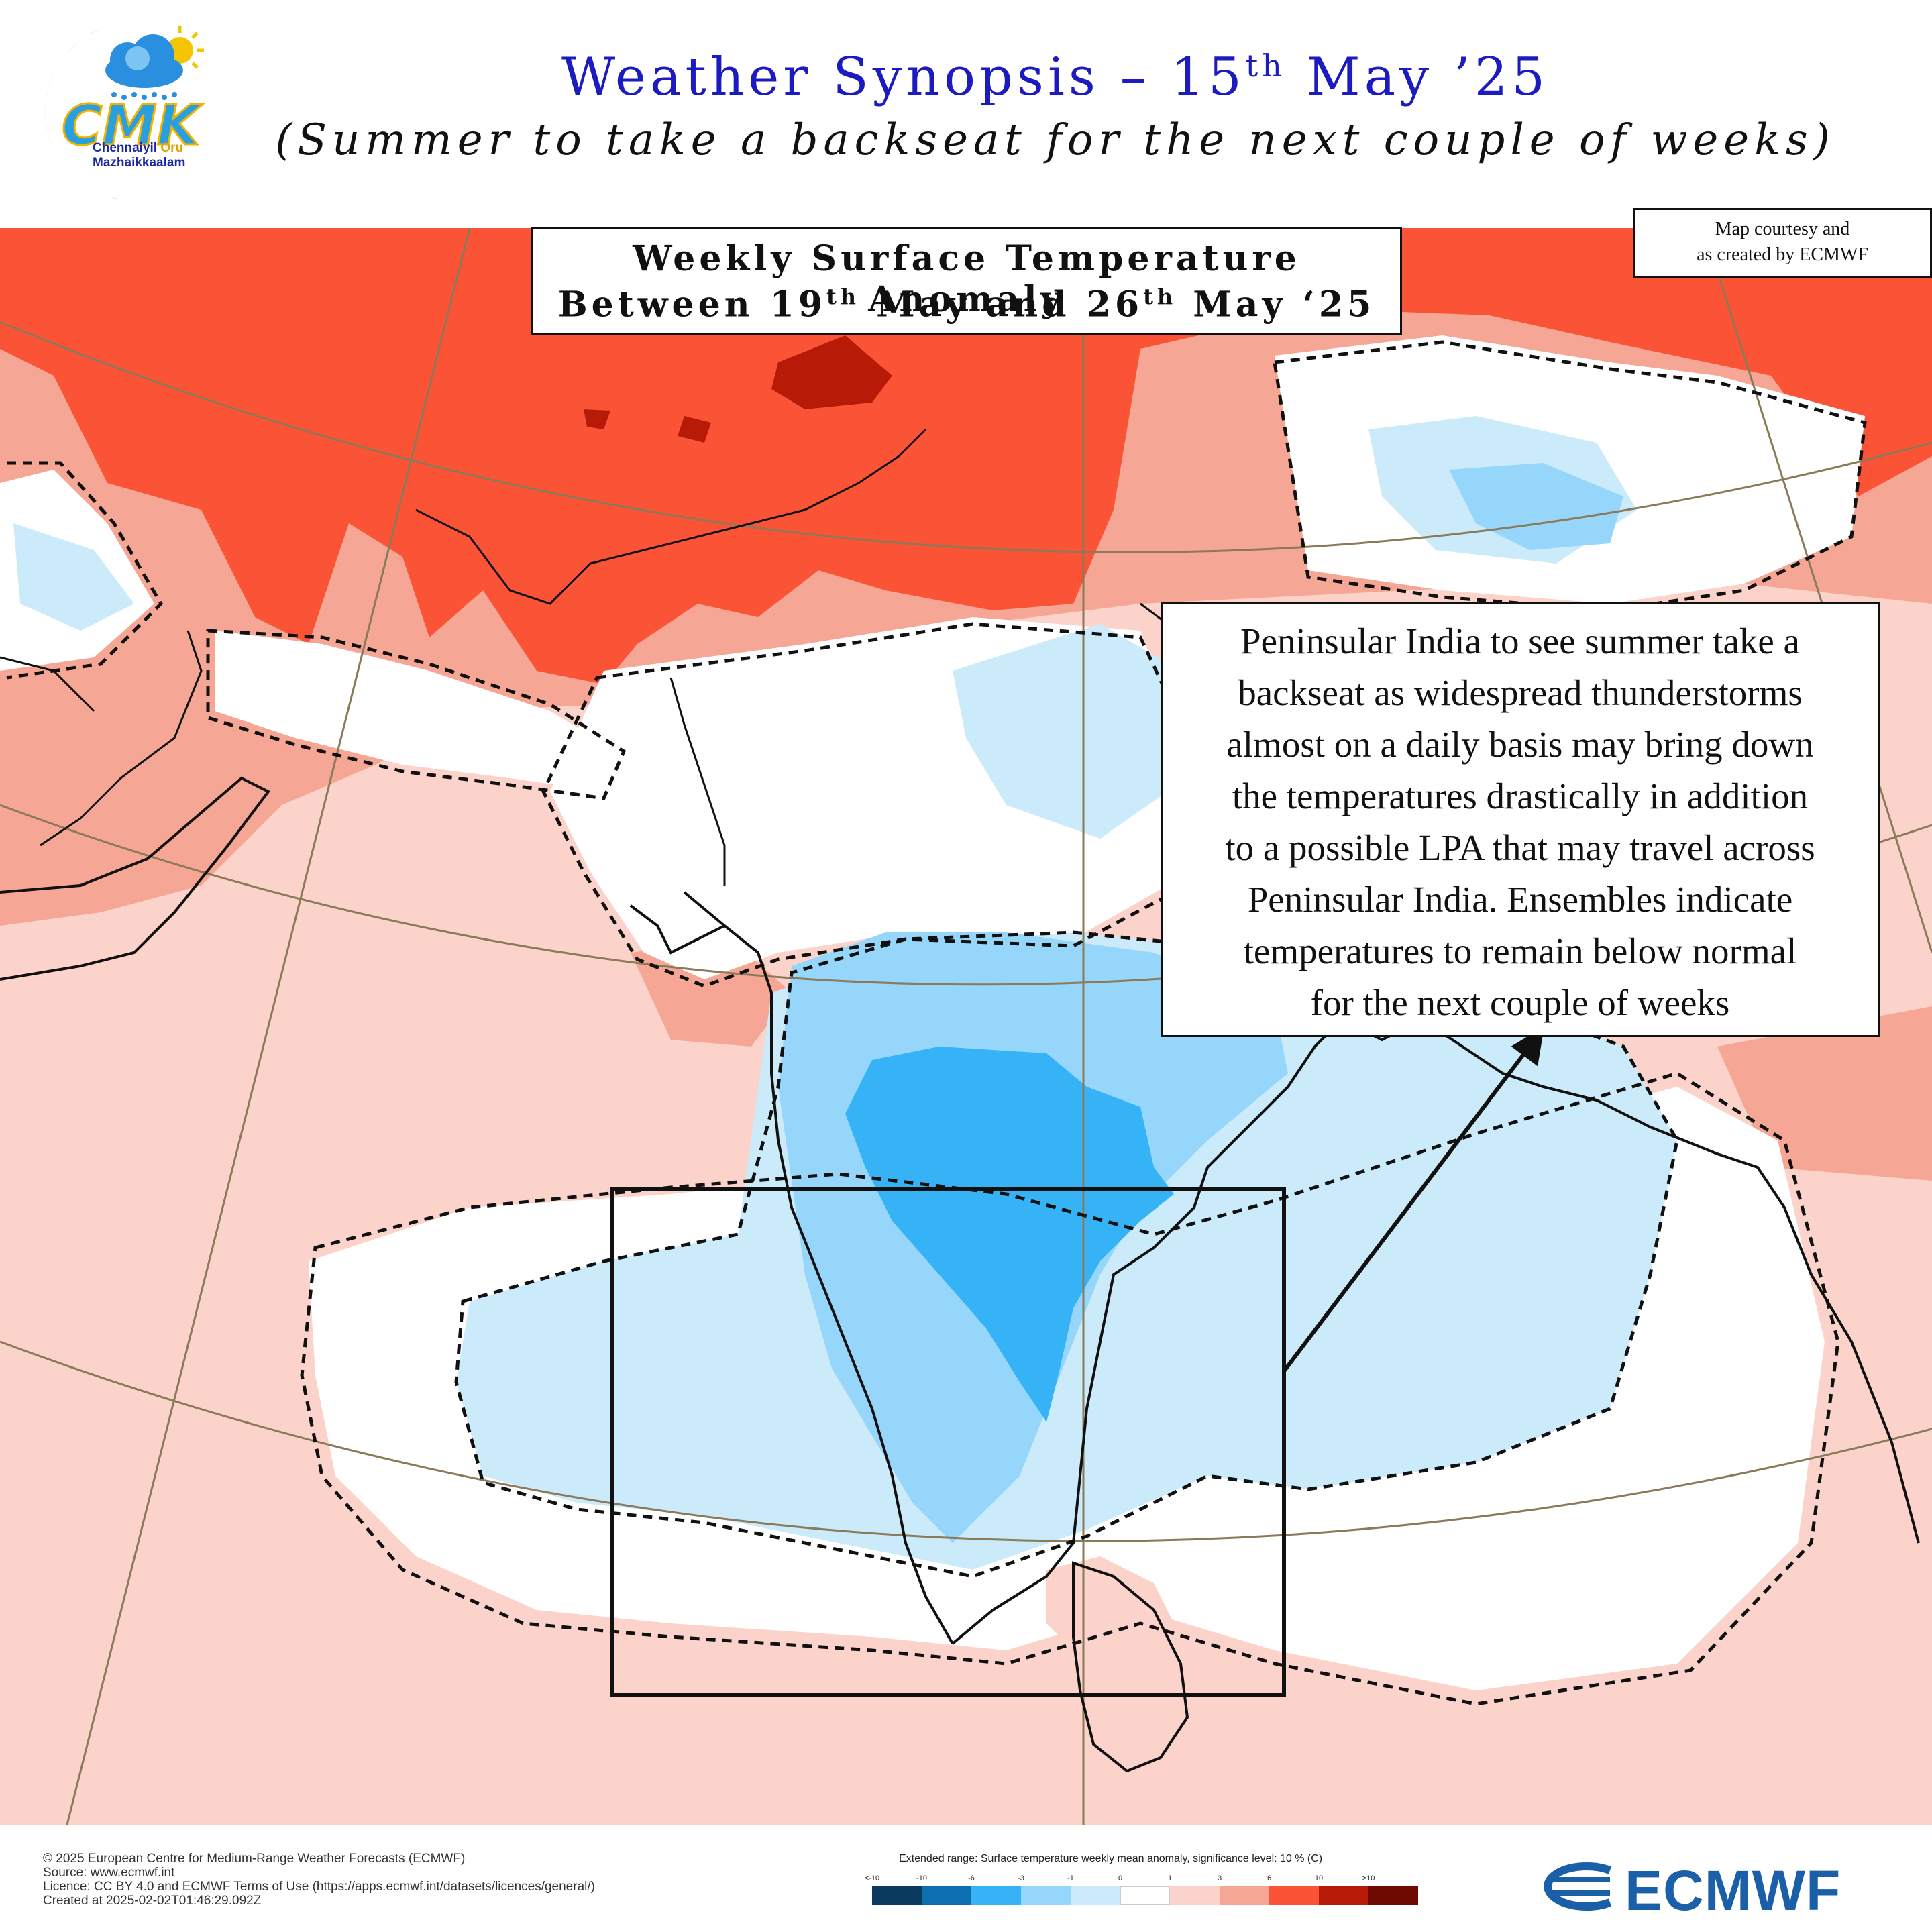 The image size is (1932, 1932). I want to click on cloud-icon, so click(144, 61).